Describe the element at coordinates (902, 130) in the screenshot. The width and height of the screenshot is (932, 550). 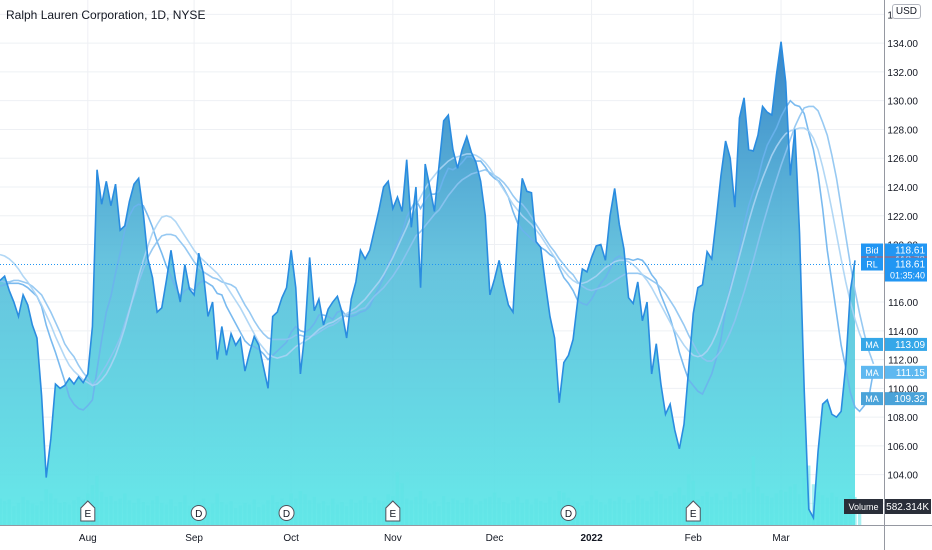
I see `y-tick-label: 128.00` at that location.